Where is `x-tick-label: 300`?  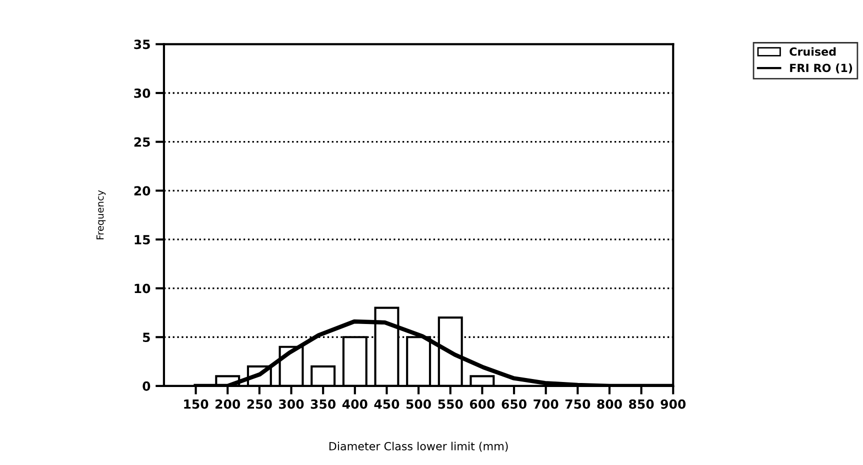
x-tick-label: 300 is located at coordinates (291, 404).